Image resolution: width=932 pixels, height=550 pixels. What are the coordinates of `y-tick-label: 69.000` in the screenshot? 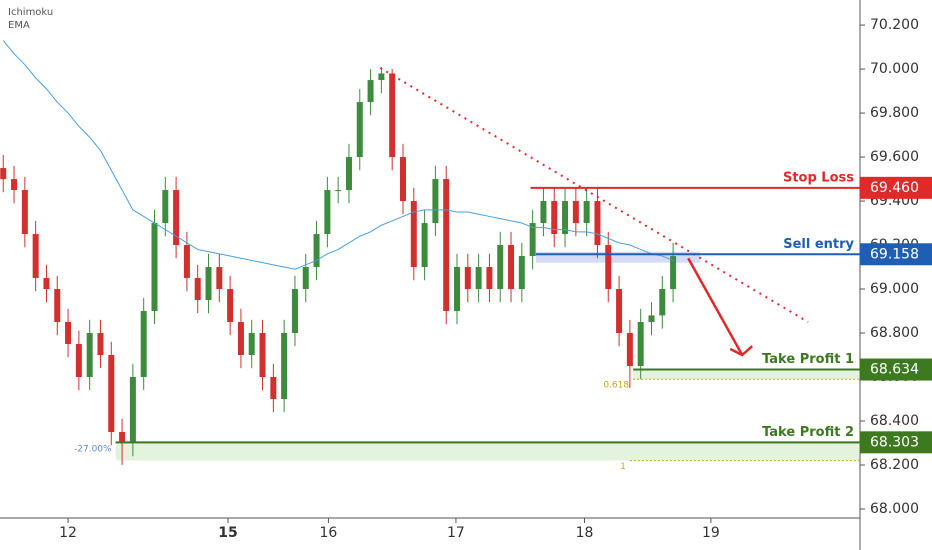 It's located at (894, 289).